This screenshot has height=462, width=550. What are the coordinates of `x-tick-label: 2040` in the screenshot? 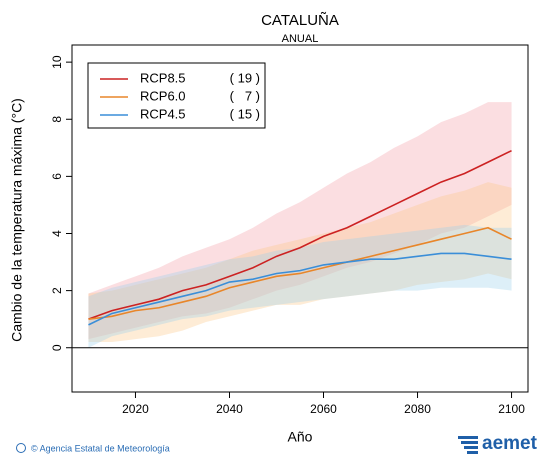 It's located at (229, 409).